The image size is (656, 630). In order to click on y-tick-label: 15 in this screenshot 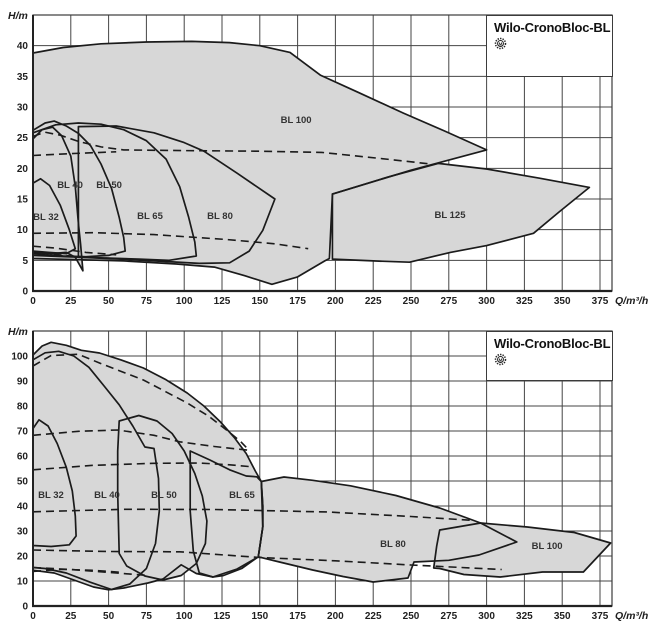, I will do `click(23, 200)`.